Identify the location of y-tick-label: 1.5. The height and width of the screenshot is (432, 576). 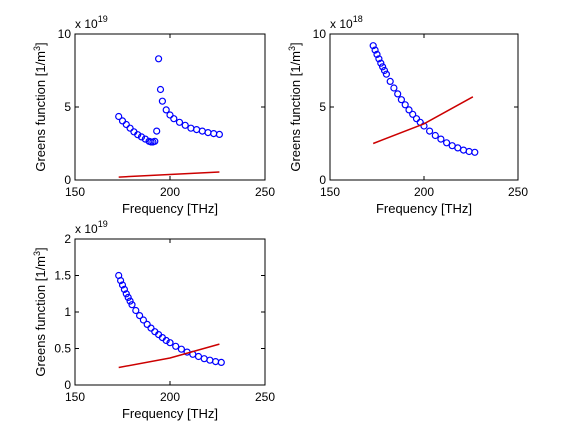
(62, 276).